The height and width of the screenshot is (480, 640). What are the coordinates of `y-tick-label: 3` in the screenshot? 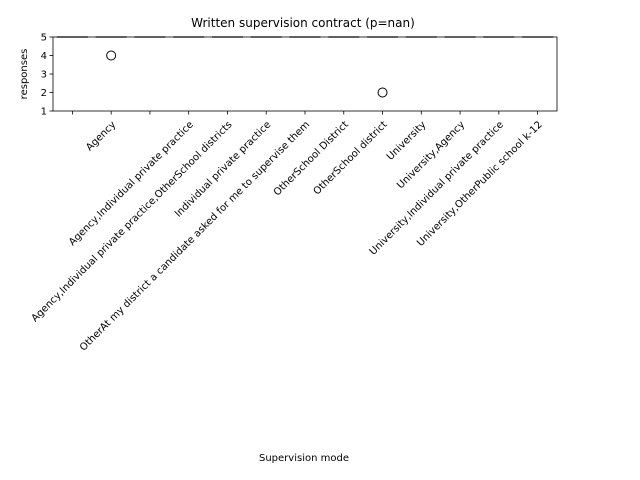 It's located at (44, 75).